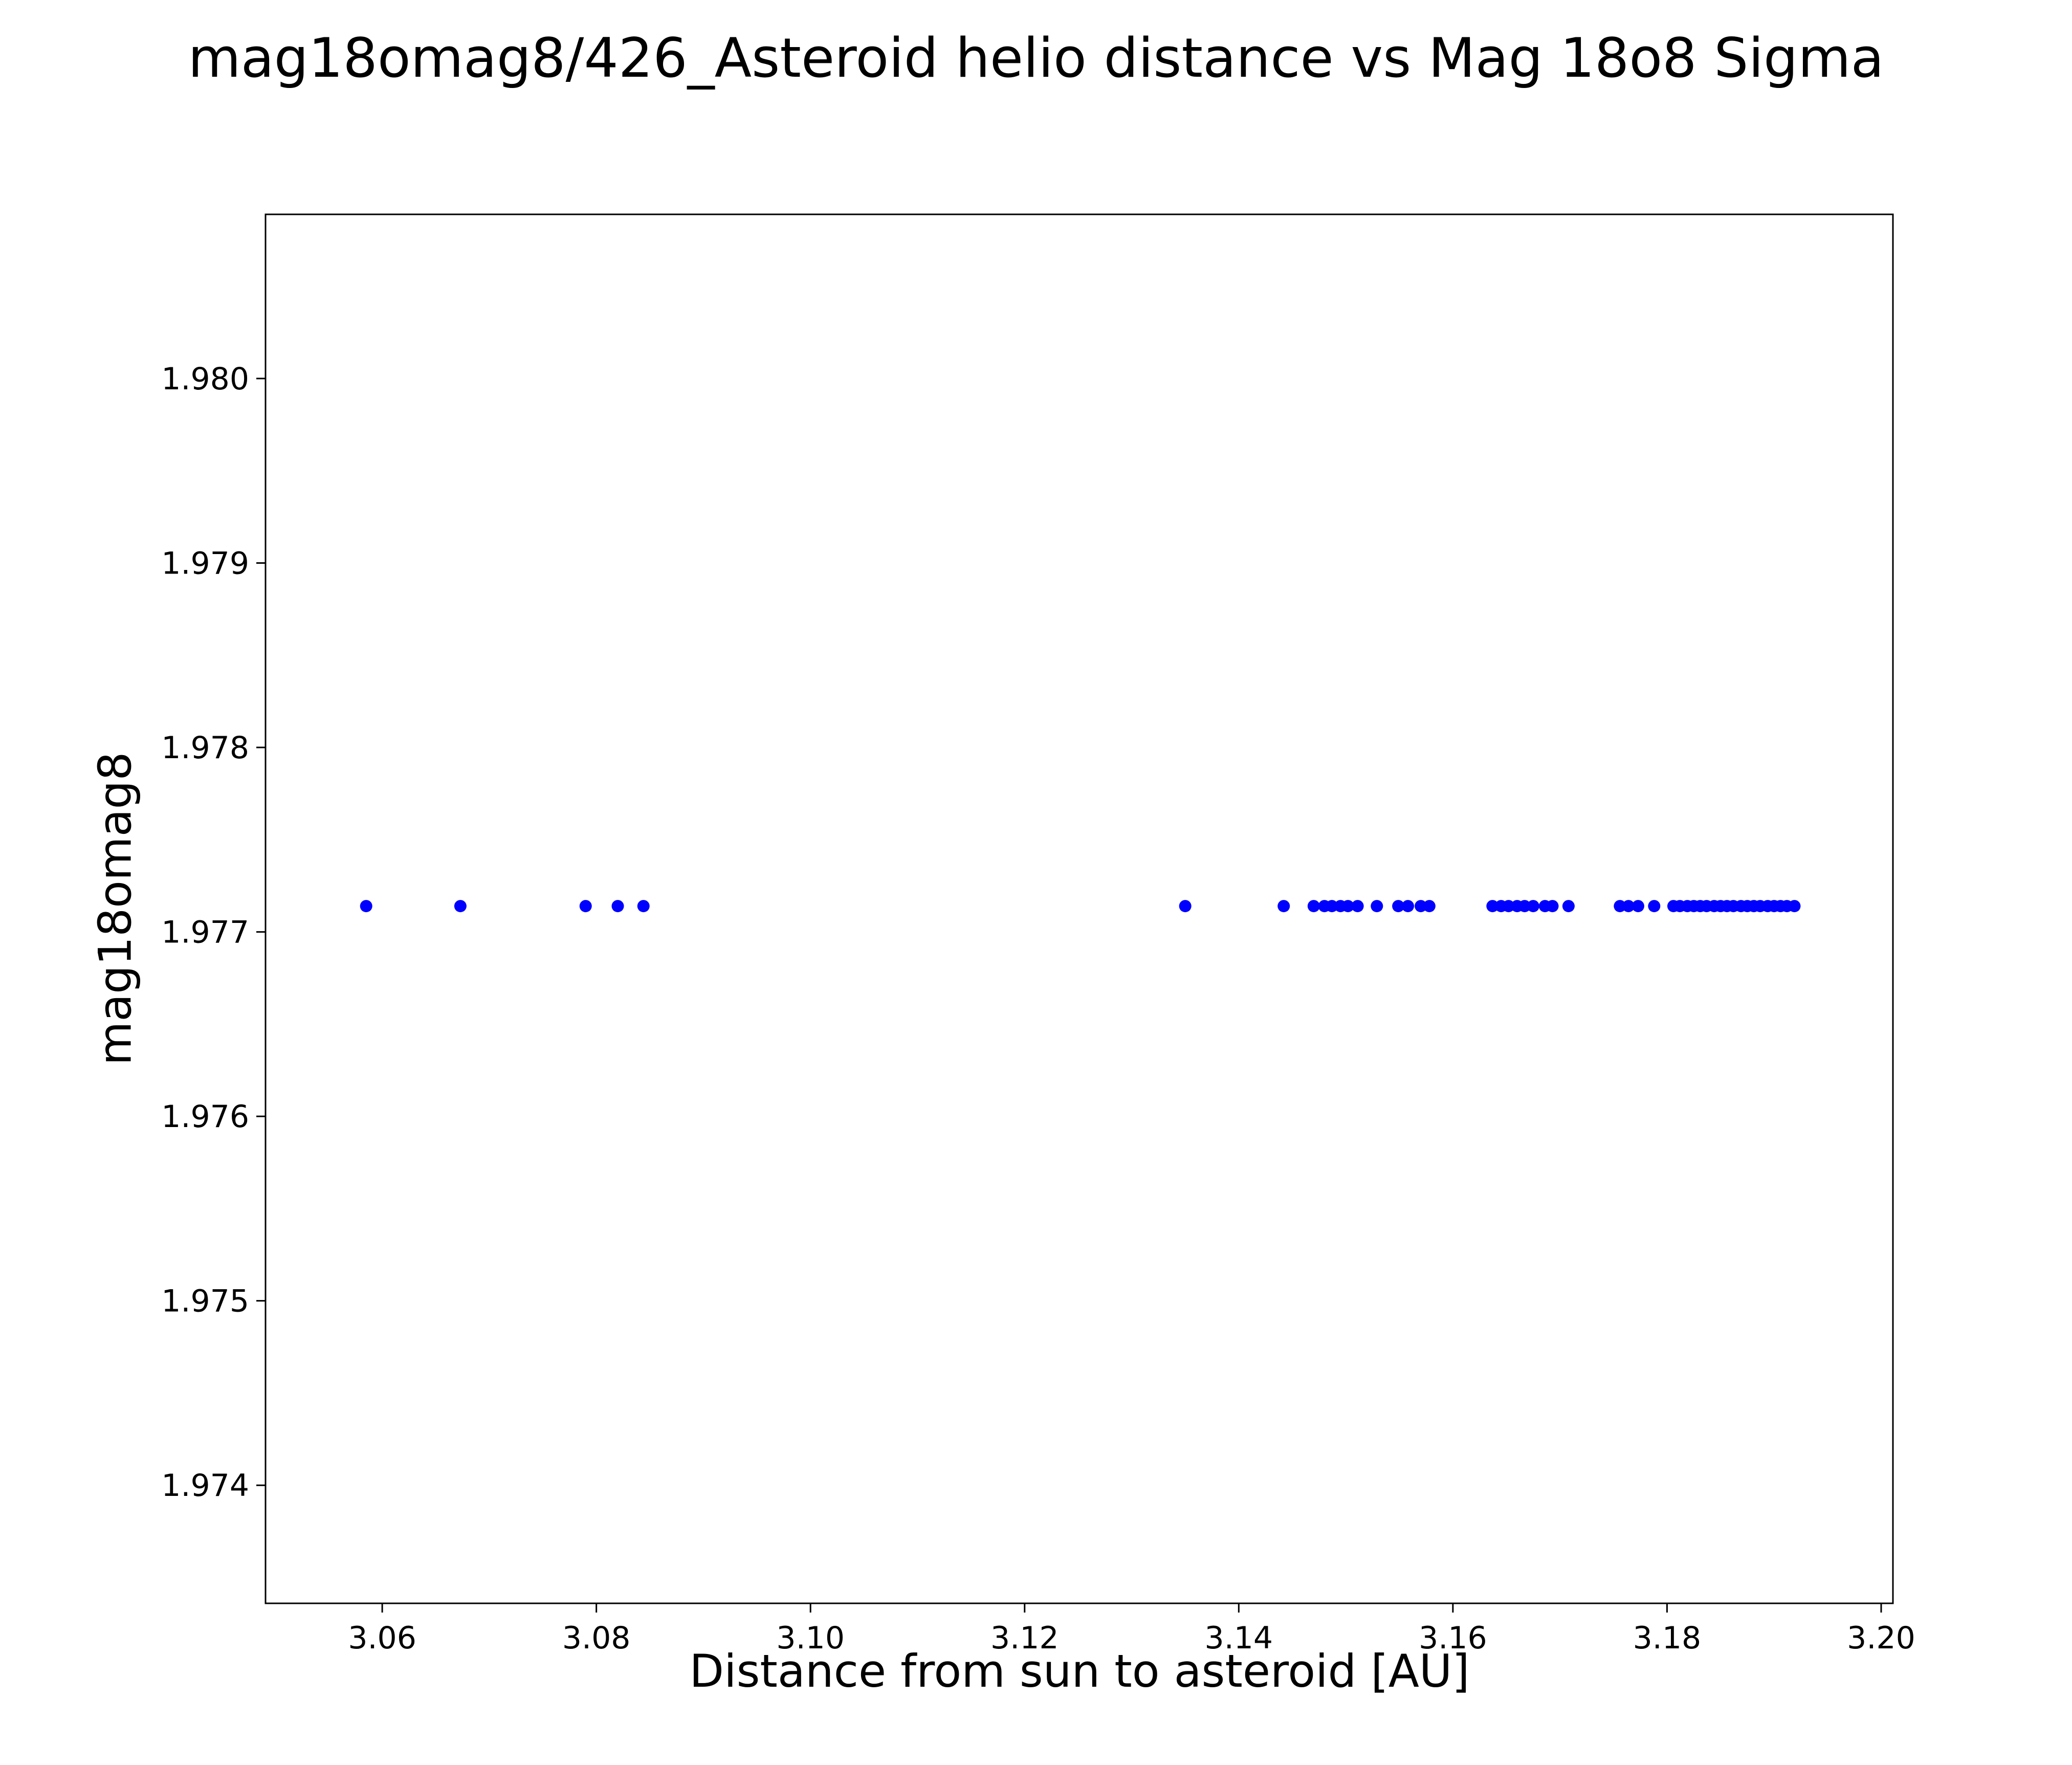 The height and width of the screenshot is (1765, 2072). Describe the element at coordinates (382, 1638) in the screenshot. I see `x-tick-label: 3.06` at that location.